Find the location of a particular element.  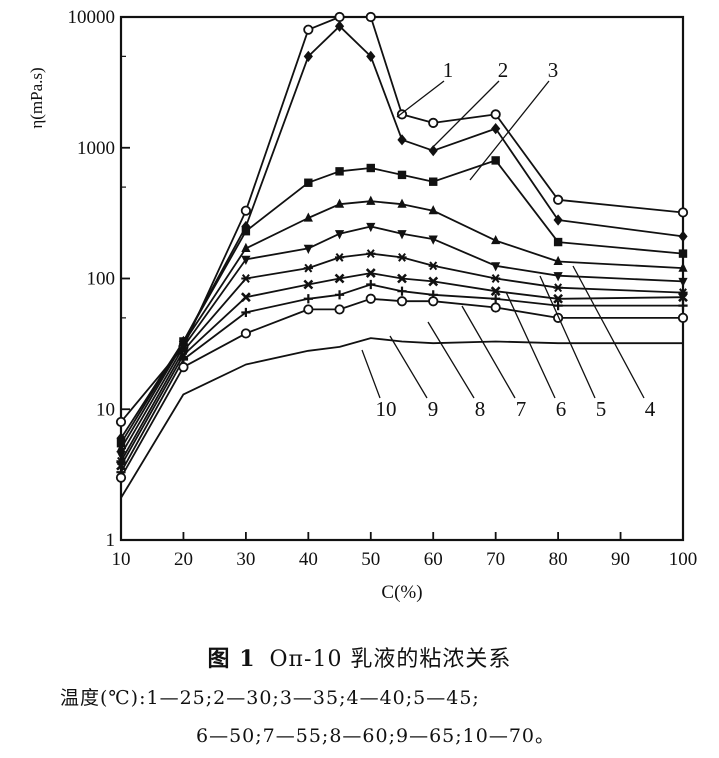

x-tick-label: 20 is located at coordinates (183, 559).